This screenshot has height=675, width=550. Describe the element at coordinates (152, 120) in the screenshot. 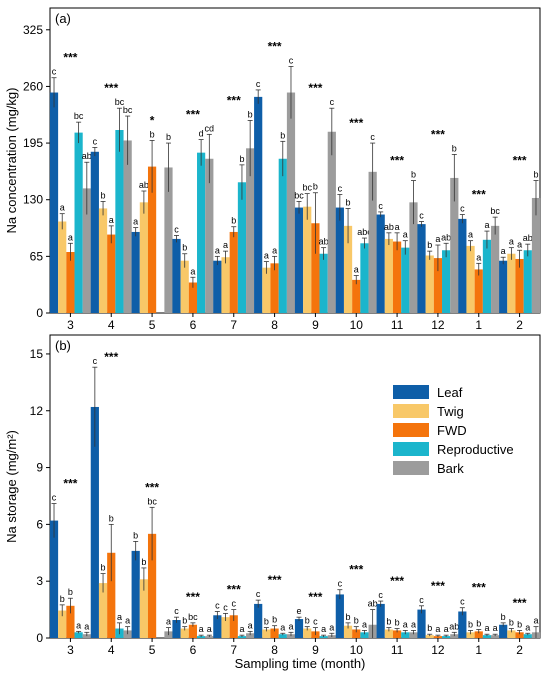

I see `significance-stars-a: *` at that location.